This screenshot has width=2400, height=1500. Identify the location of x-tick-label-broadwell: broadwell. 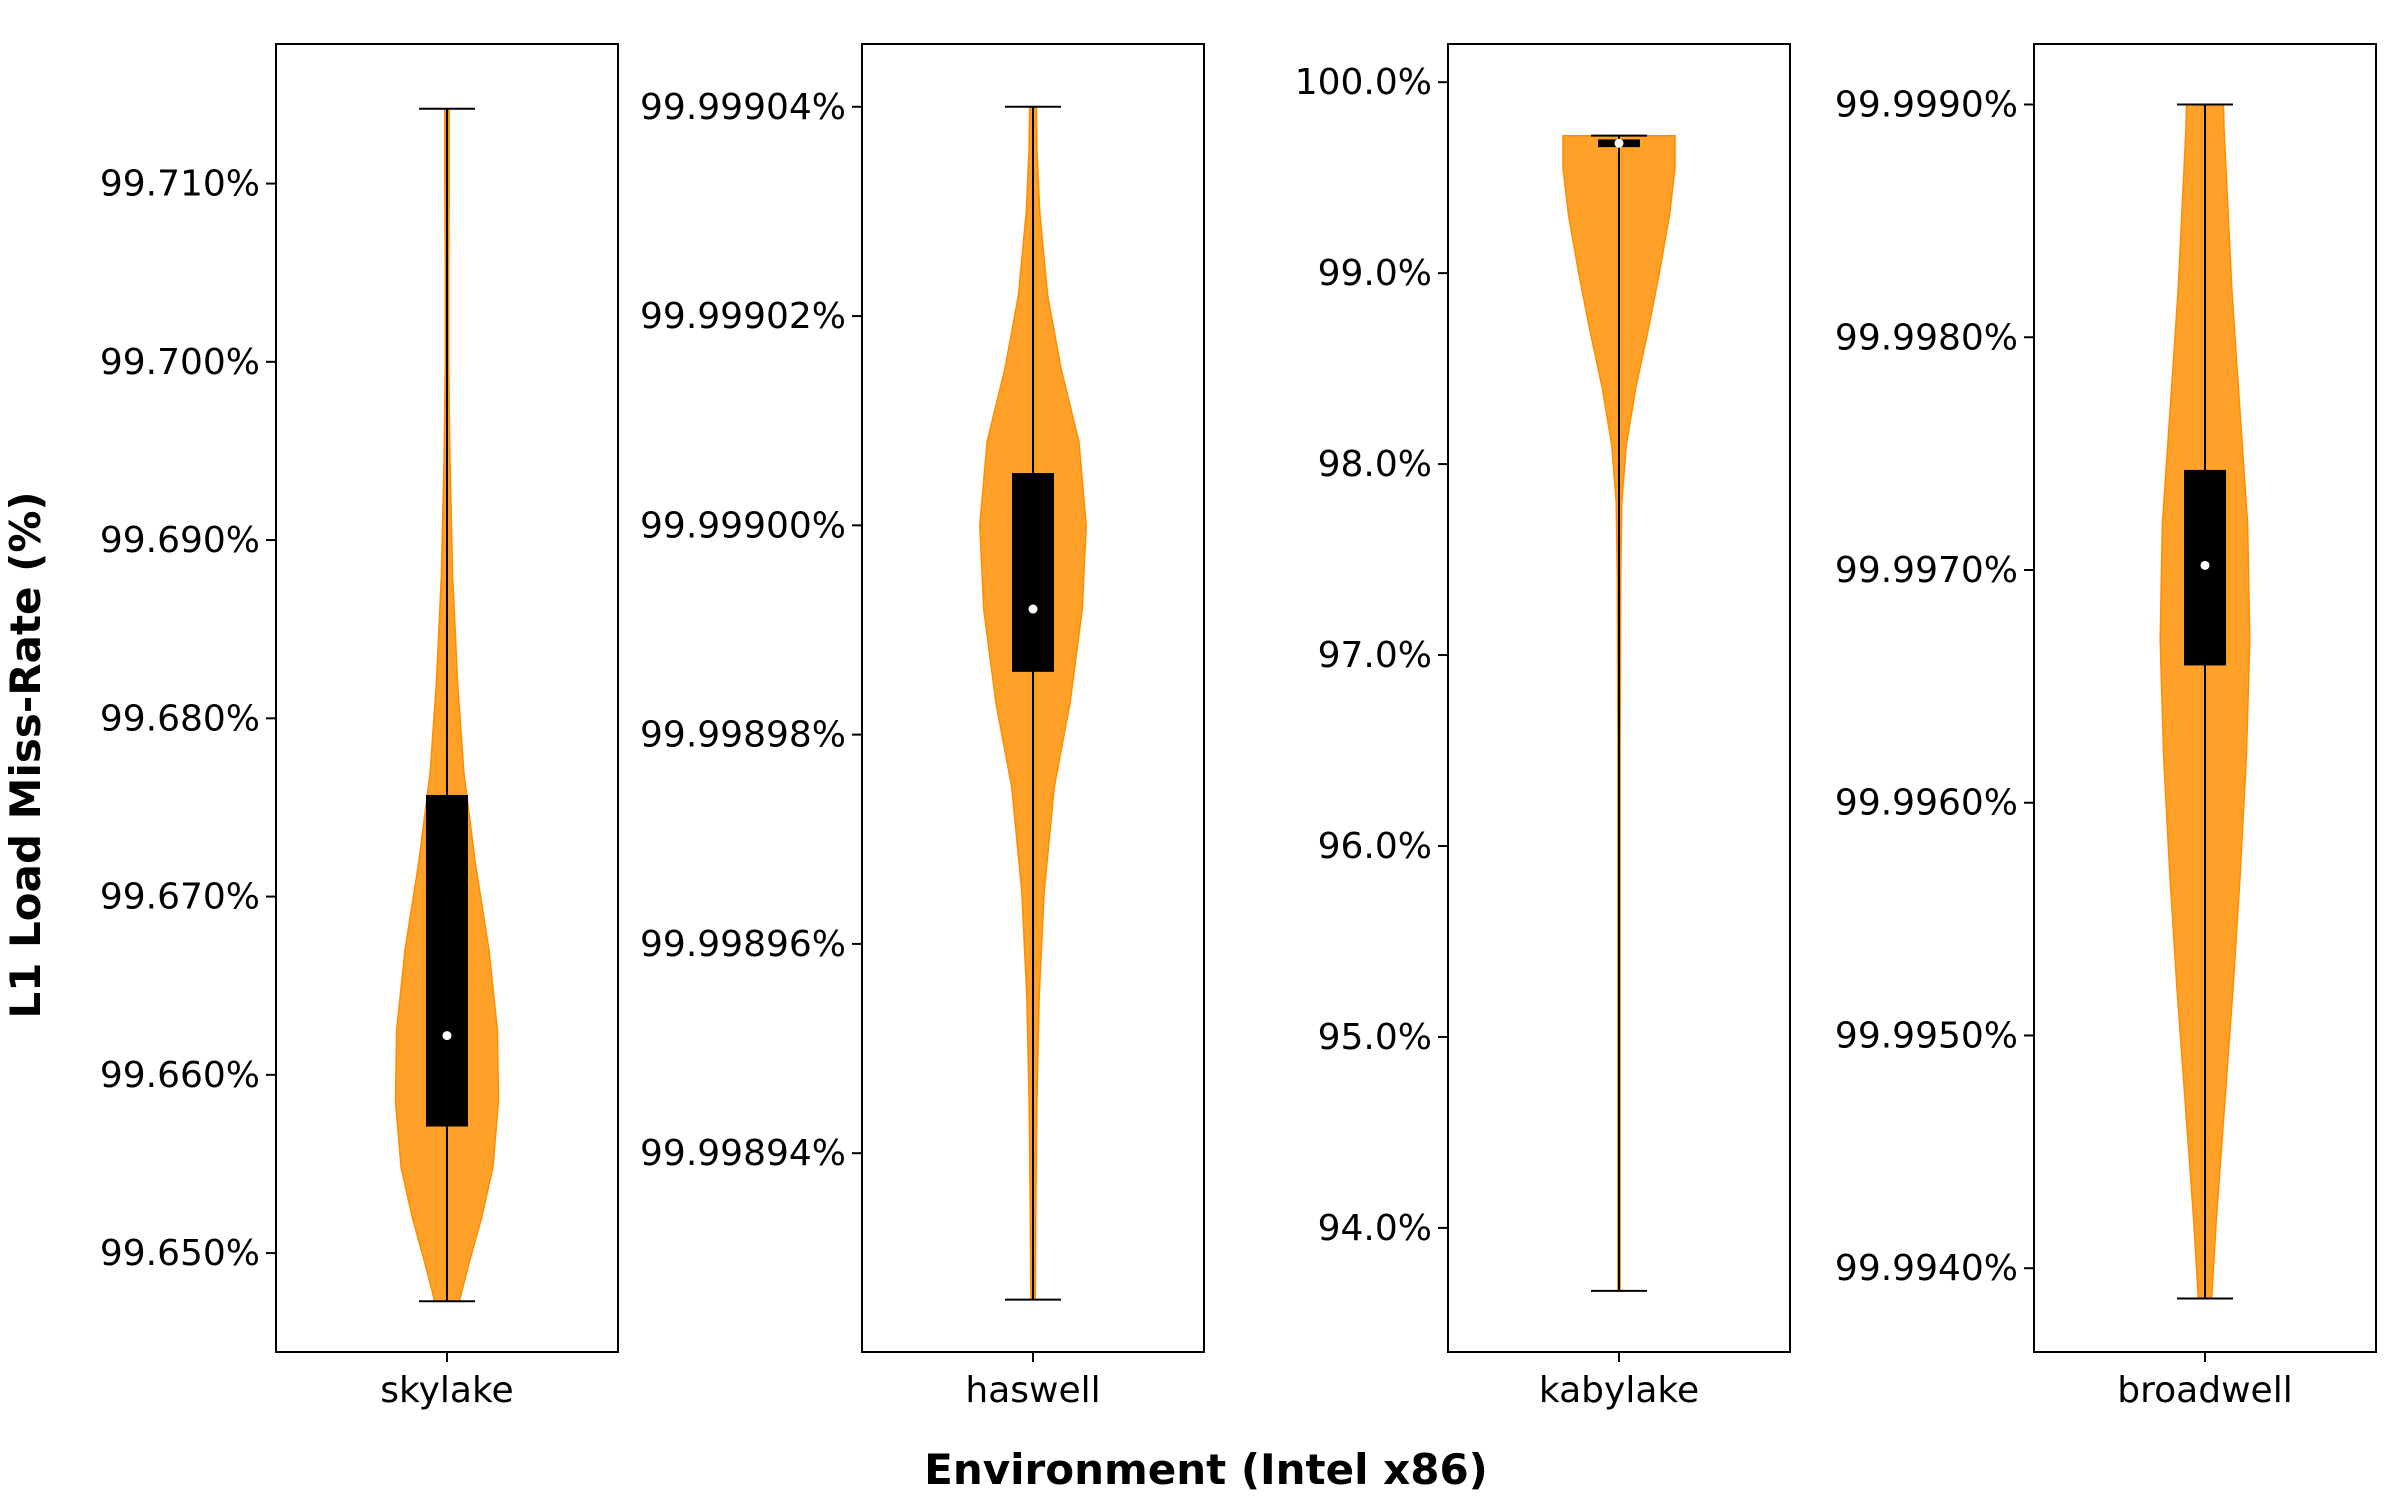
(2204, 1390).